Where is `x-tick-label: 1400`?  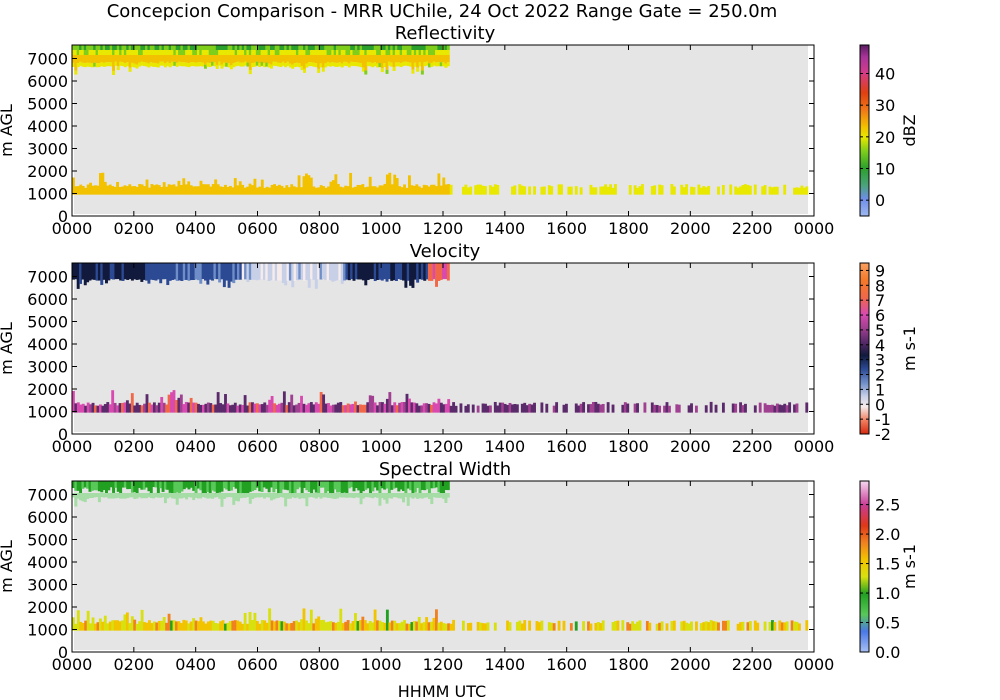
x-tick-label: 1400 is located at coordinates (504, 664).